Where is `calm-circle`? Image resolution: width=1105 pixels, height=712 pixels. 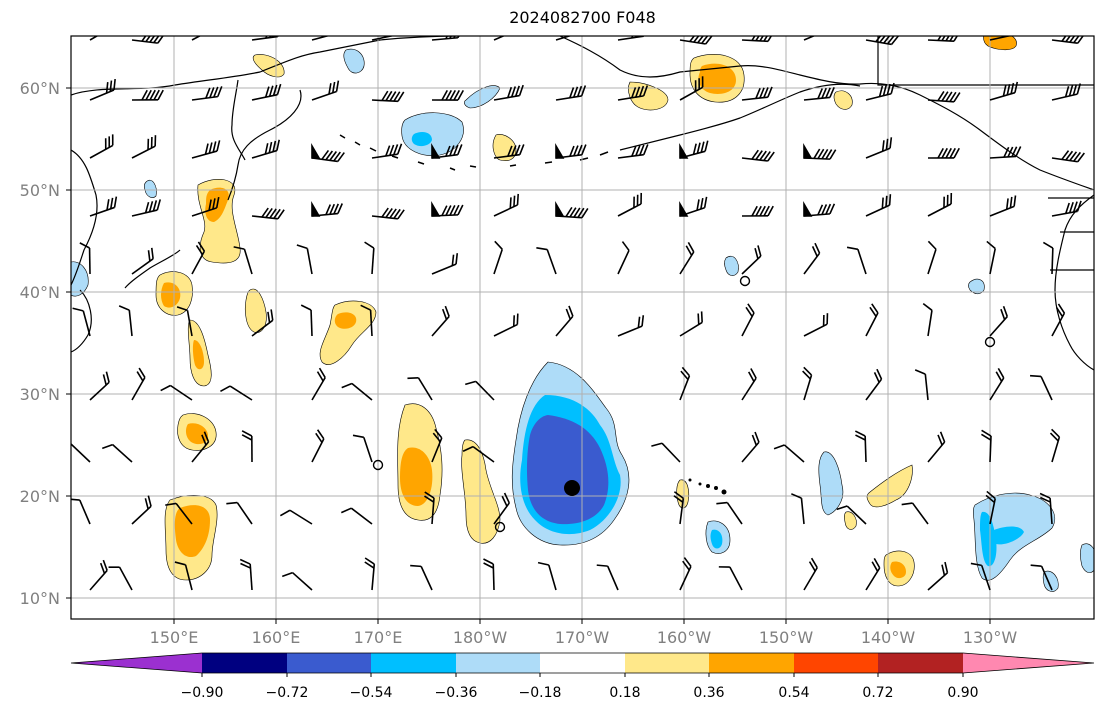
calm-circle is located at coordinates (990, 342).